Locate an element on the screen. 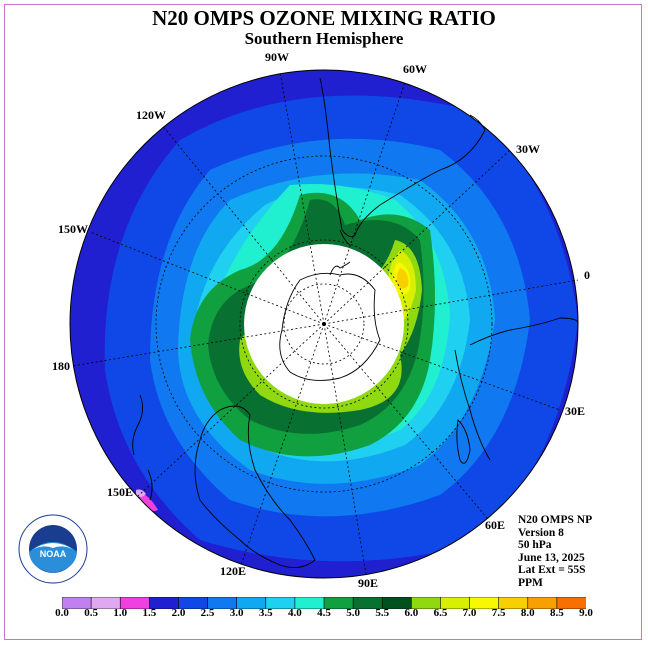 The height and width of the screenshot is (648, 648). info-date: June 13, 2025 is located at coordinates (551, 557).